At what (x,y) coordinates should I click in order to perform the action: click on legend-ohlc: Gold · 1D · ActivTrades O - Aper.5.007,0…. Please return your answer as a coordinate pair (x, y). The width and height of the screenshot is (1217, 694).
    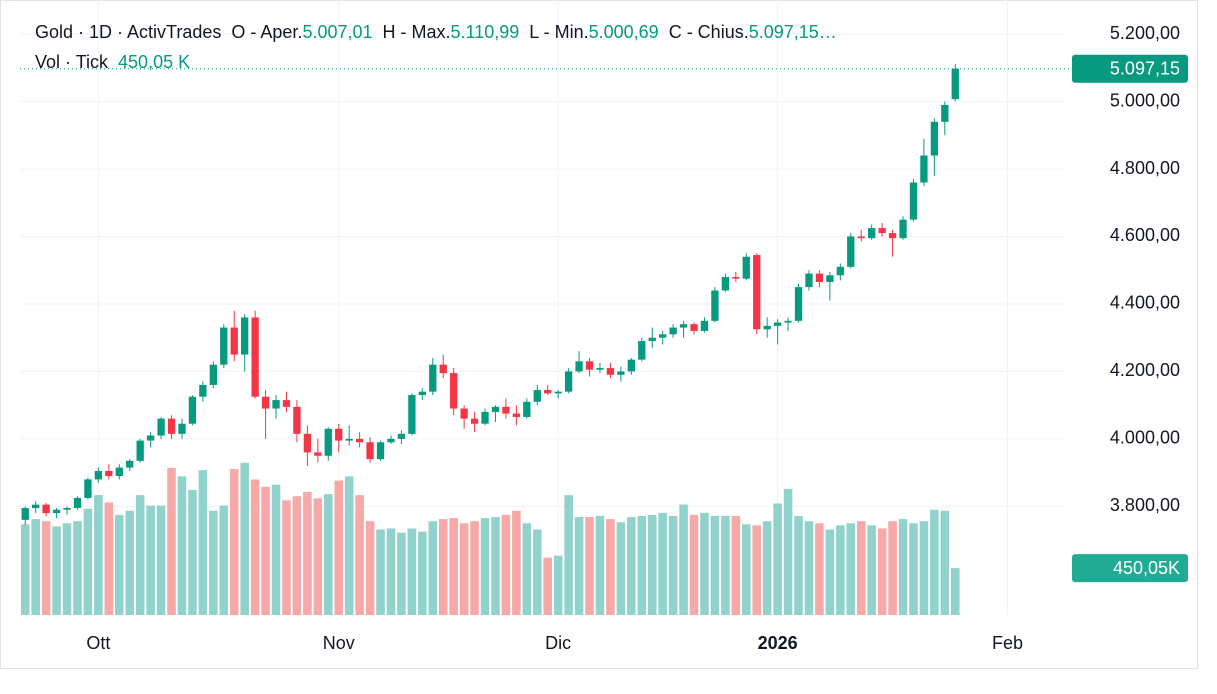
    Looking at the image, I should click on (436, 32).